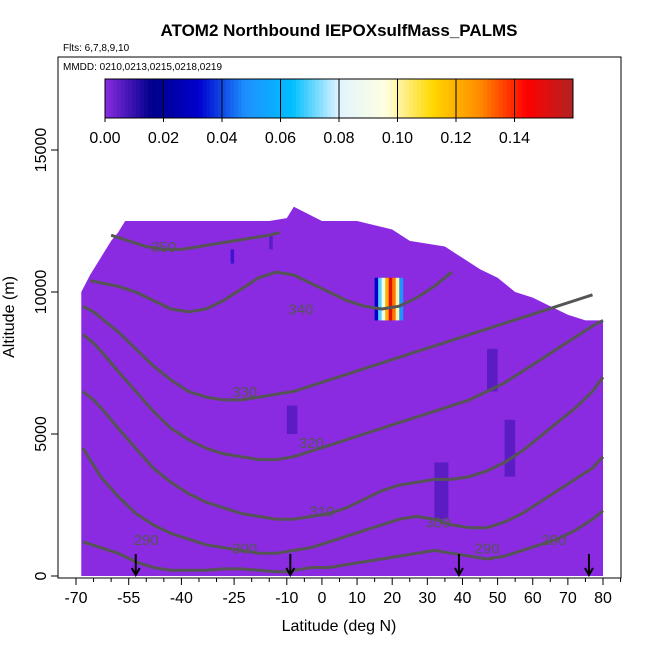  I want to click on dates-note: MMDD: 0210,0213,0215,0218,0219, so click(142, 67).